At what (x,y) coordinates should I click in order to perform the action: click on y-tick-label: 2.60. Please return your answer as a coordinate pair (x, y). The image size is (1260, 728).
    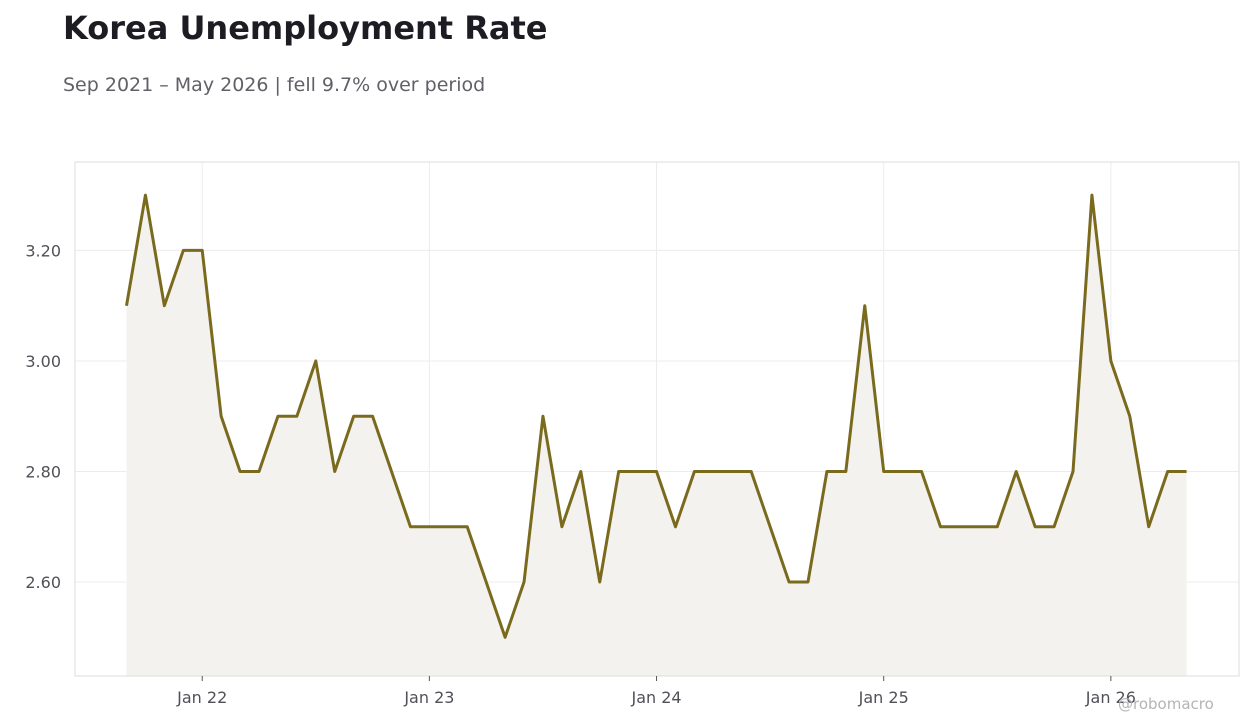
    Looking at the image, I should click on (43, 582).